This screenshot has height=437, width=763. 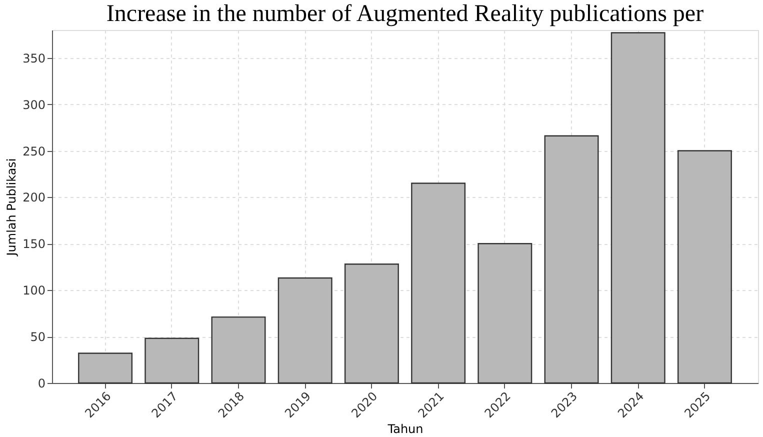 I want to click on y-tick-label: 100, so click(x=34, y=291).